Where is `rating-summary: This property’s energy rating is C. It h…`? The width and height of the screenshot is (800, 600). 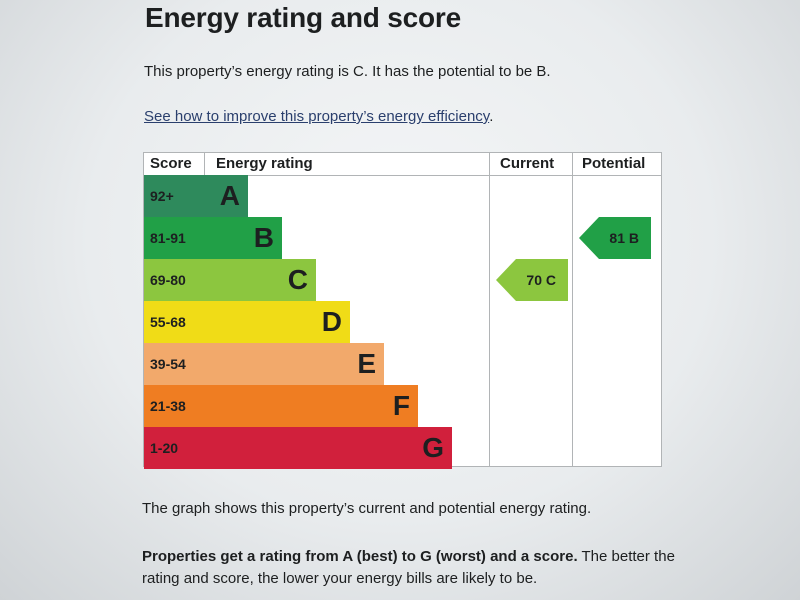
rating-summary: This property’s energy rating is C. It h… is located at coordinates (347, 71).